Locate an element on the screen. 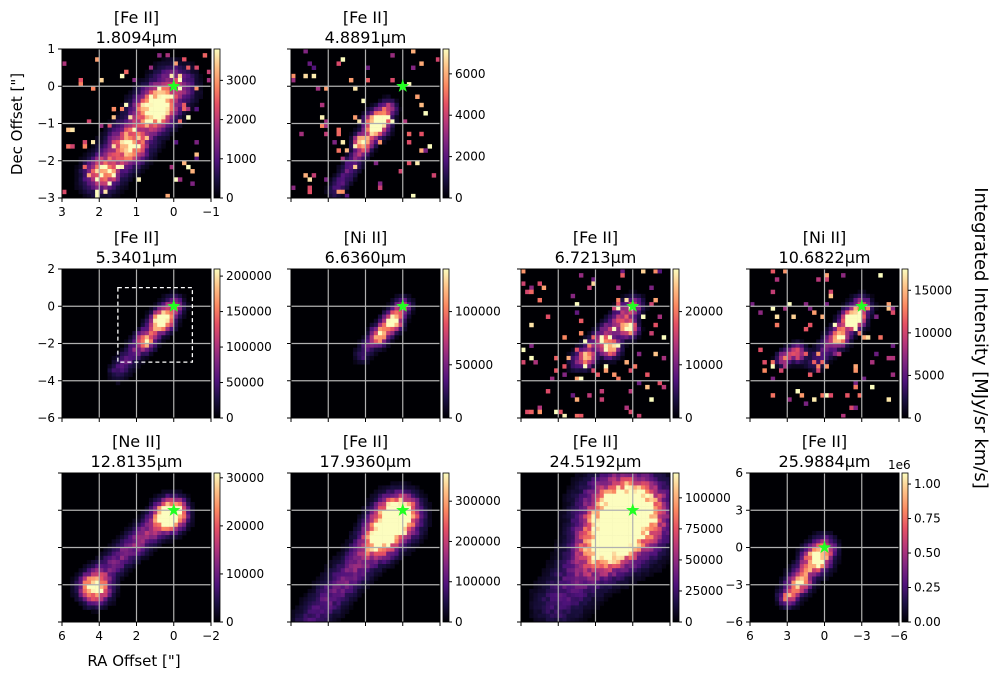 This screenshot has width=996, height=676. y-tick-label: 6 is located at coordinates (739, 473).